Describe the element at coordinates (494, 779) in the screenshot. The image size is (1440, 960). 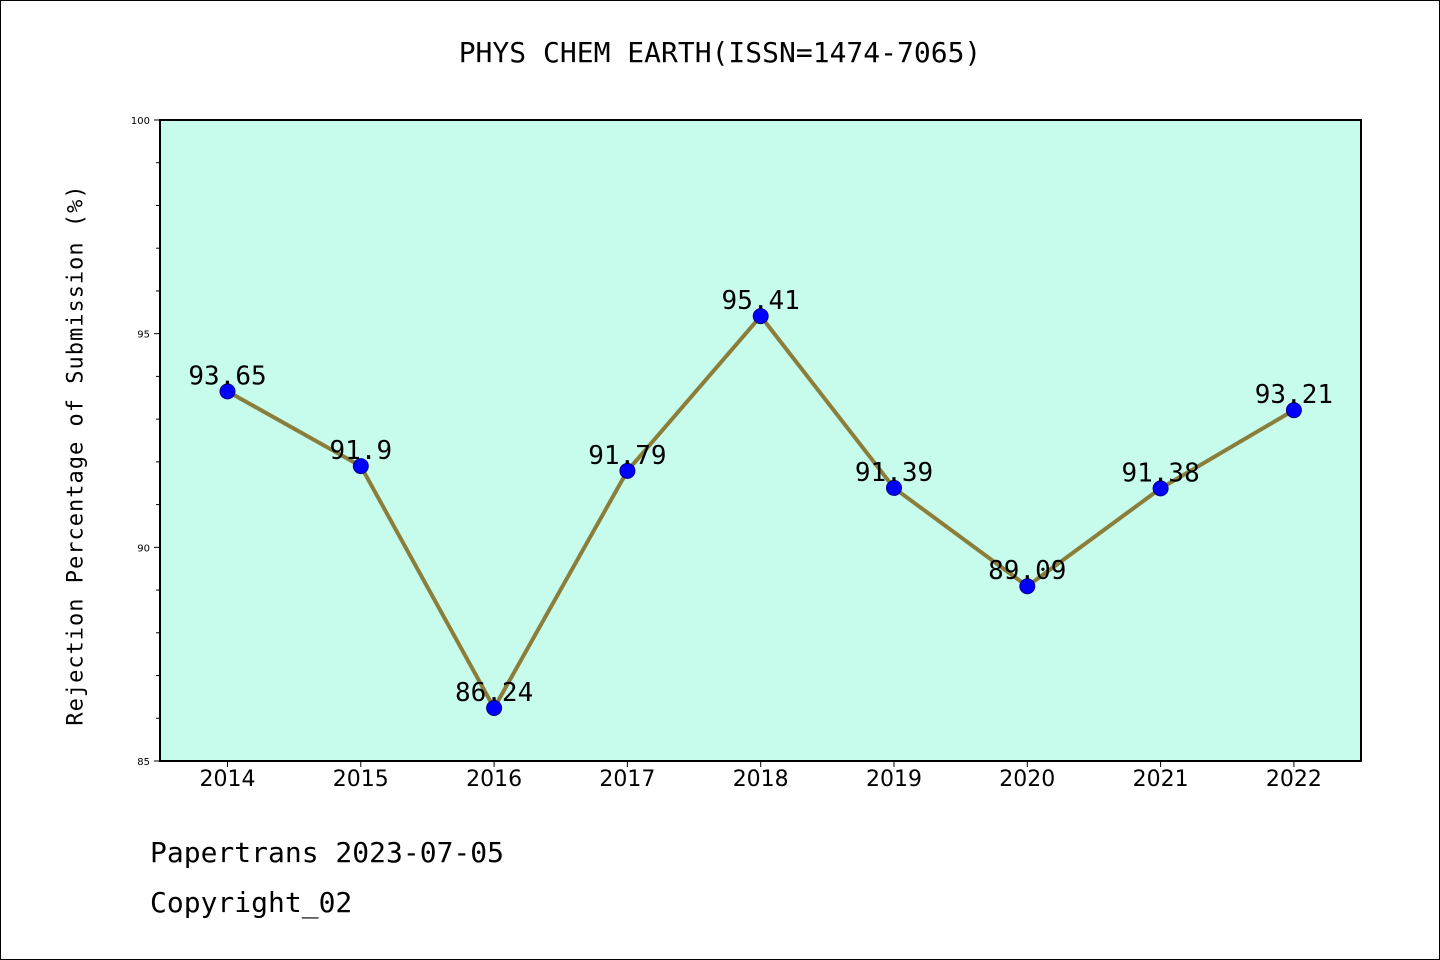
I see `x-tick-label: 2016` at that location.